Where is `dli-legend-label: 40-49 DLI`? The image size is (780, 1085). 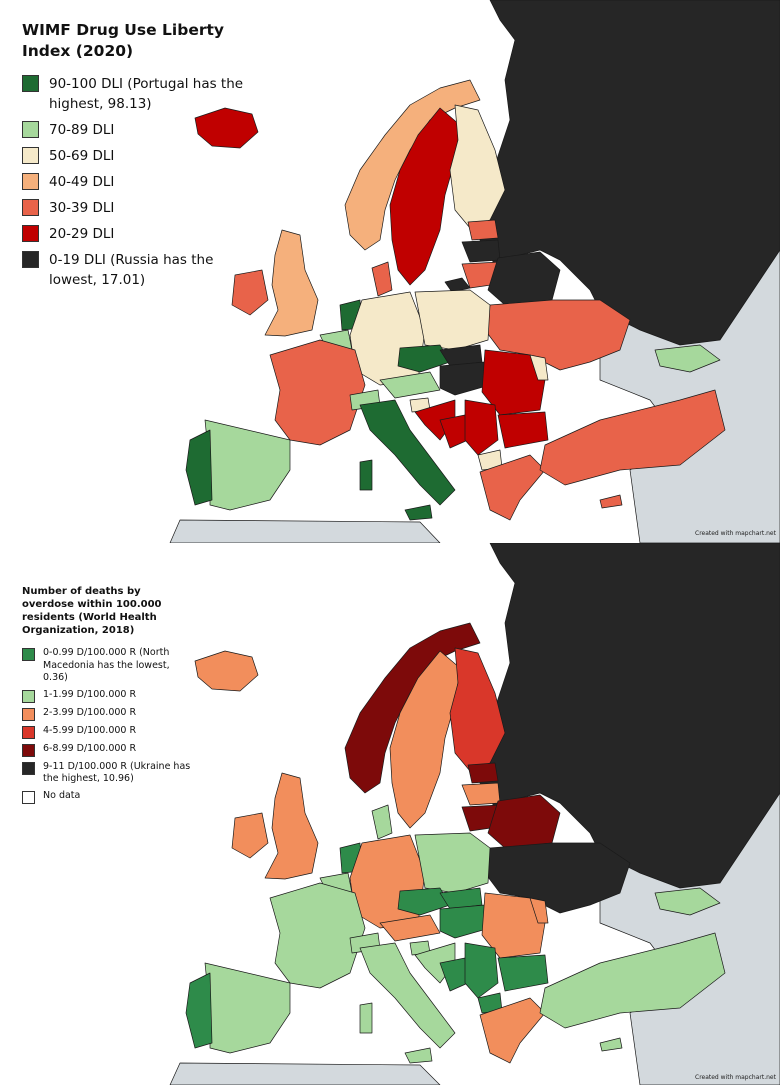
dli-legend-label: 40-49 DLI is located at coordinates (82, 182).